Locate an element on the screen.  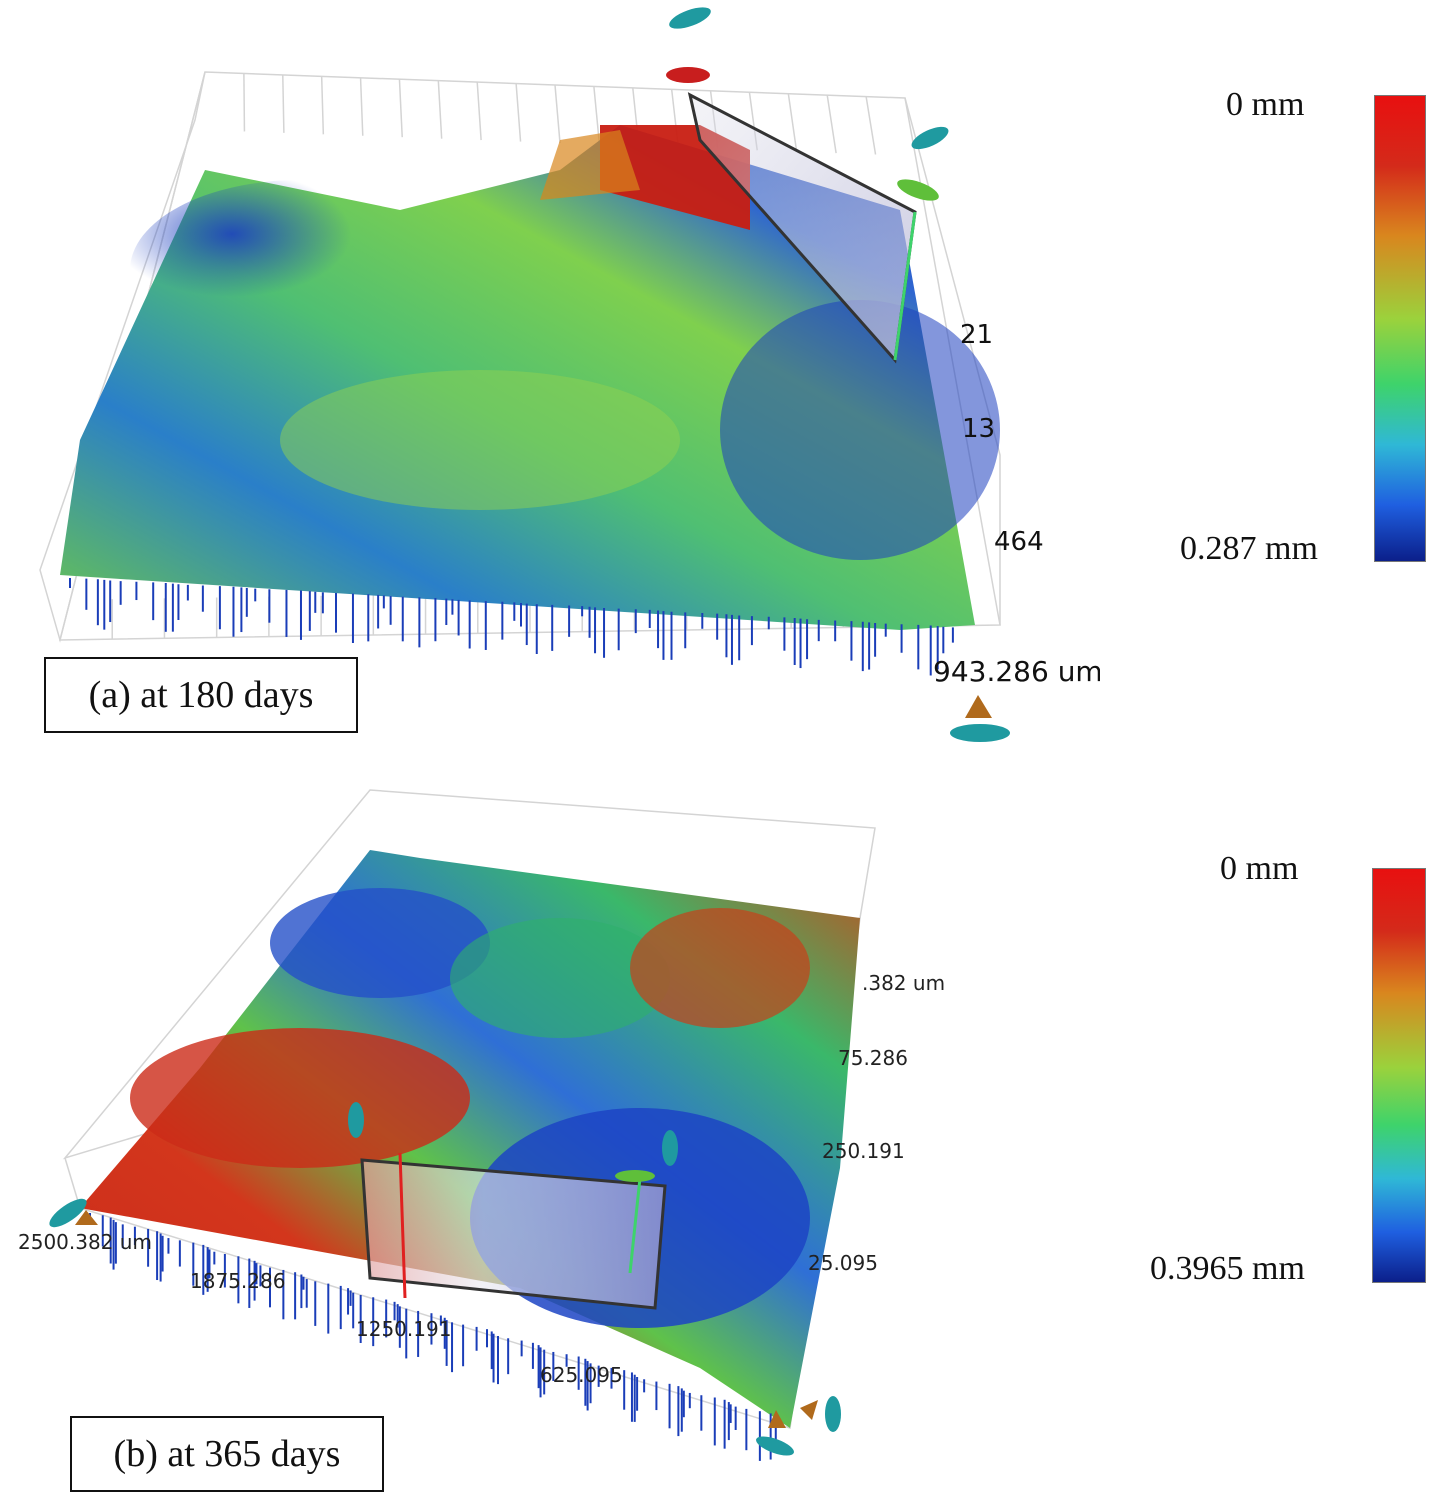
colorbar-b is located at coordinates (1399, 1075).